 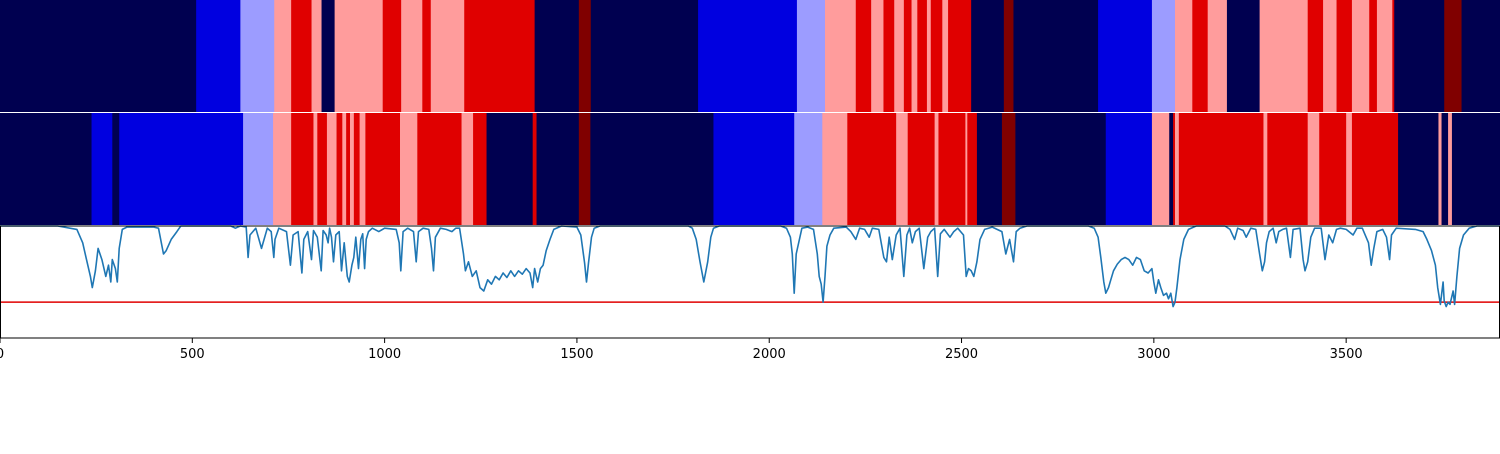 I want to click on x-tick-label: 1000, so click(x=384, y=354).